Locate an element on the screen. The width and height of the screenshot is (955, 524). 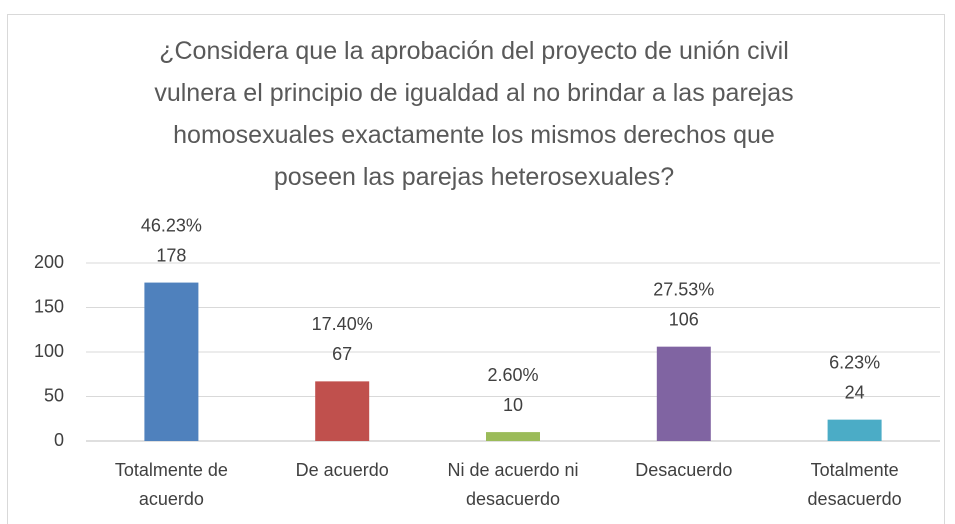
x-tick-label: Totalmente desacuerdo is located at coordinates (855, 484).